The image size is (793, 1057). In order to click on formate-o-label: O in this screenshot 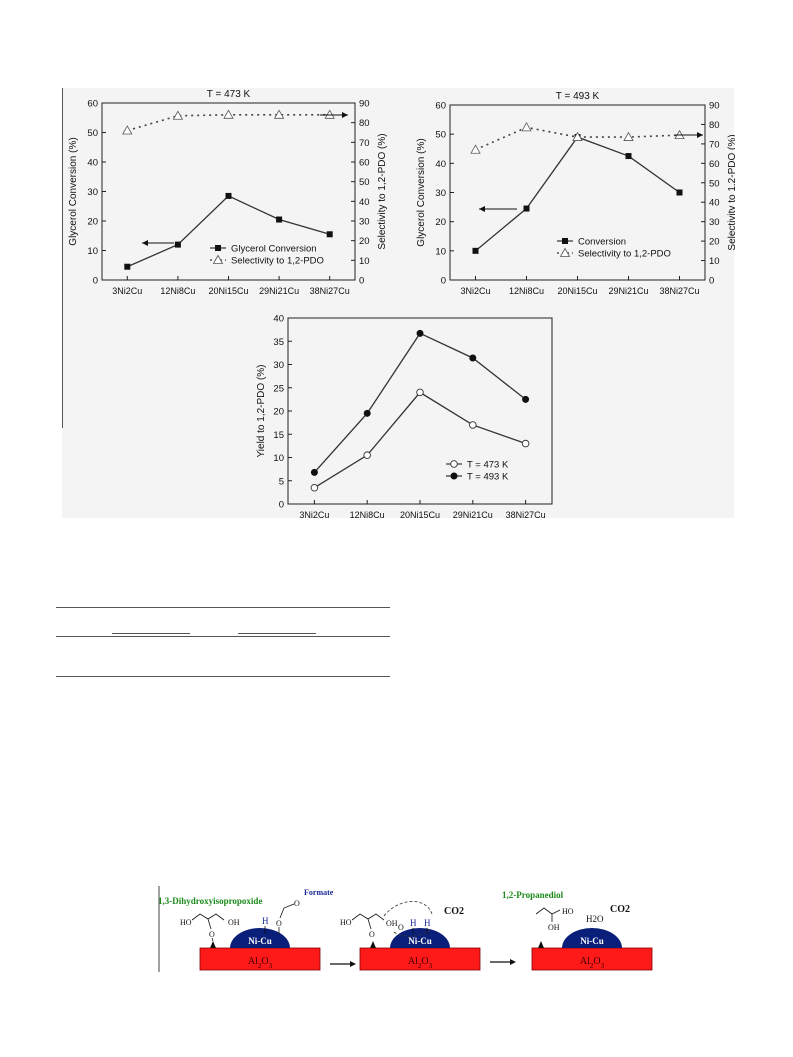, I will do `click(279, 923)`.